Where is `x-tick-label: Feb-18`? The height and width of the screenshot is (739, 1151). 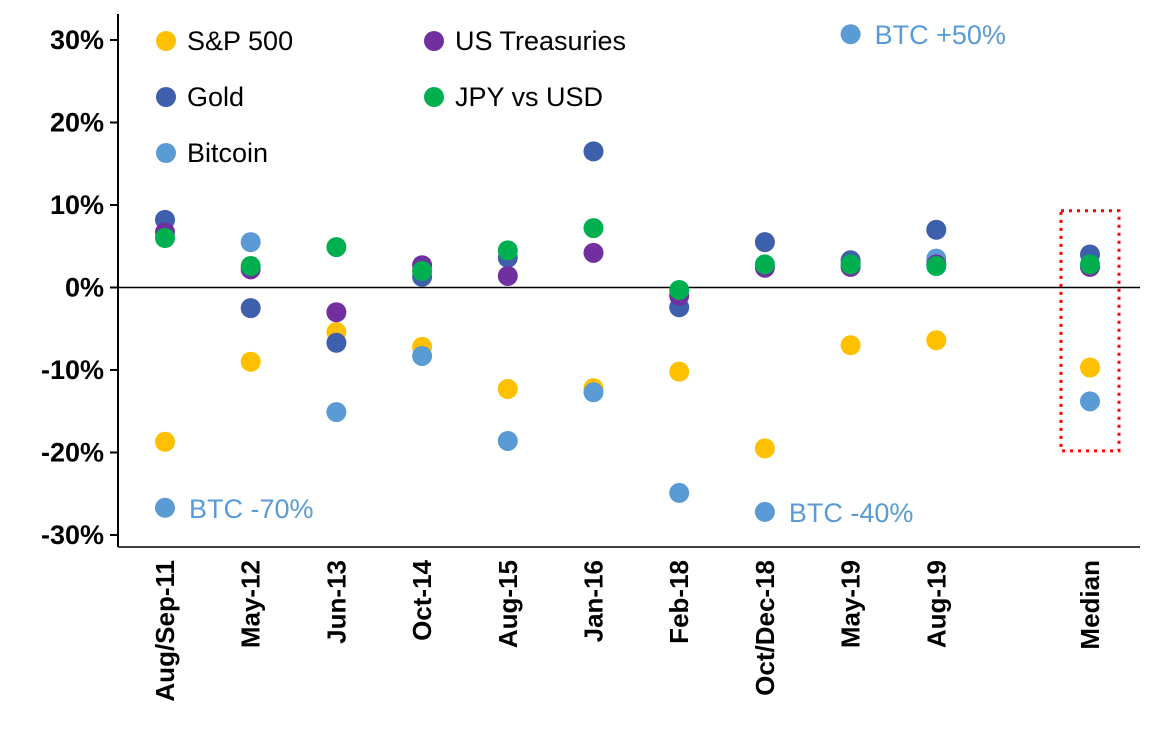 x-tick-label: Feb-18 is located at coordinates (679, 602).